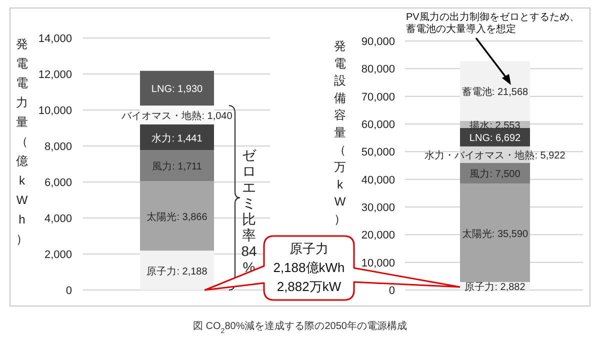  I want to click on data-label: 太陽光: 35,590, so click(495, 234).